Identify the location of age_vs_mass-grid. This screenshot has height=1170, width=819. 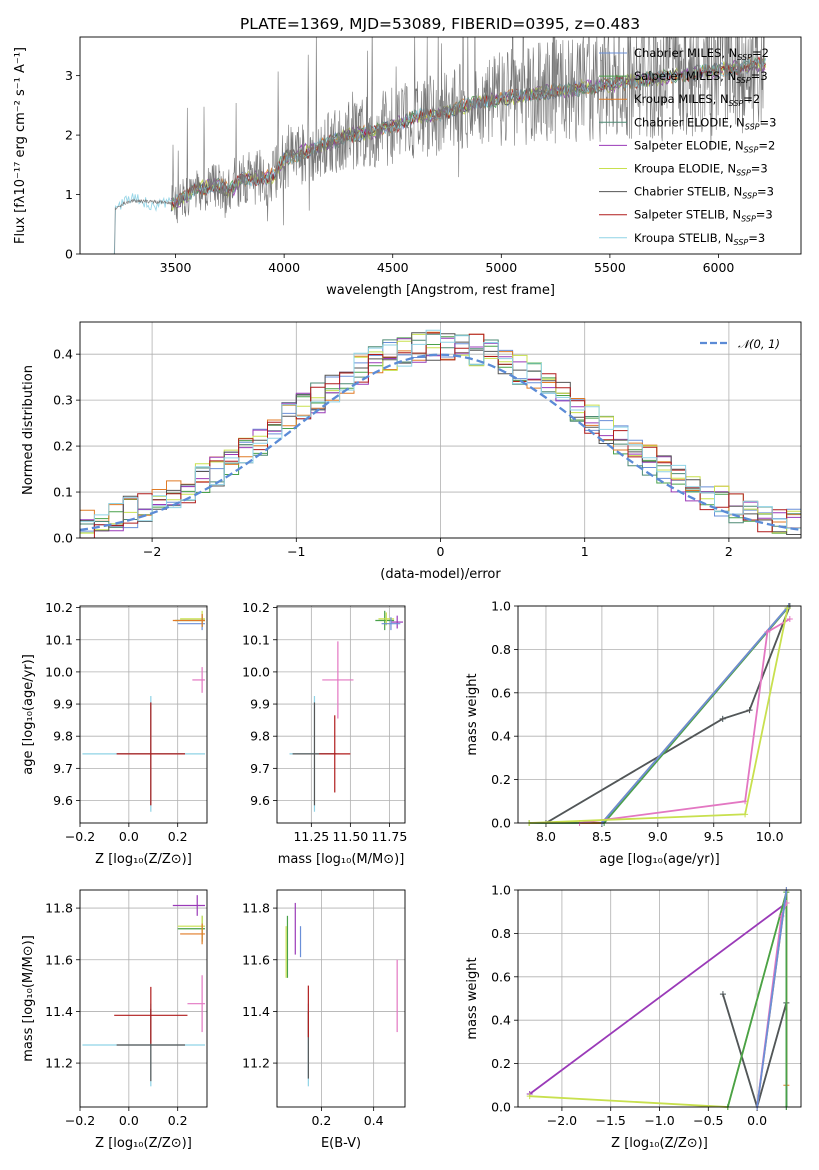
(341, 714).